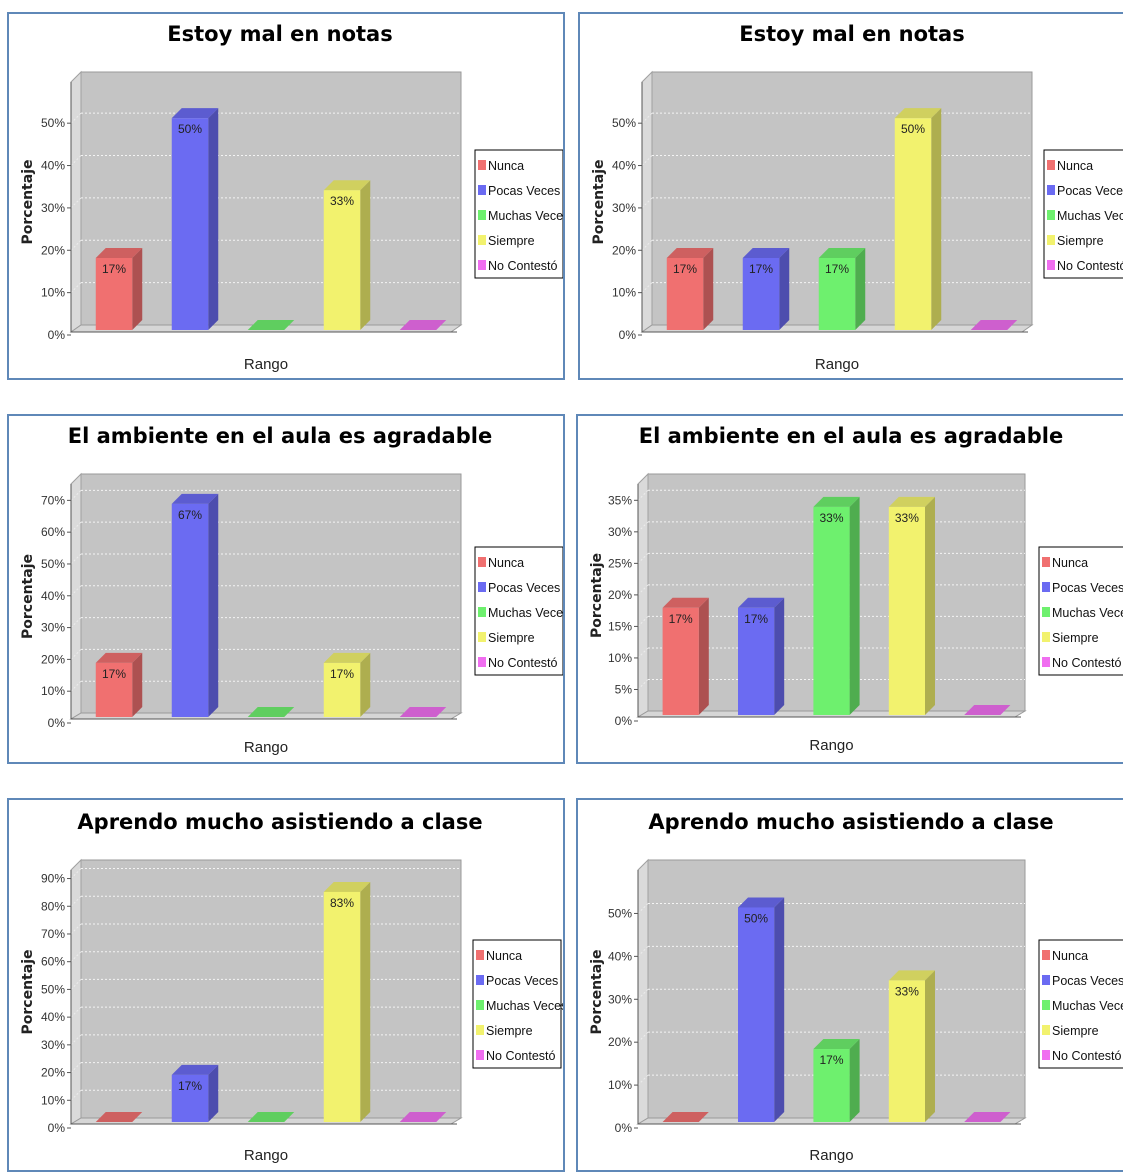  I want to click on chart-title: Aprendo mucho asistiendo a clase, so click(850, 822).